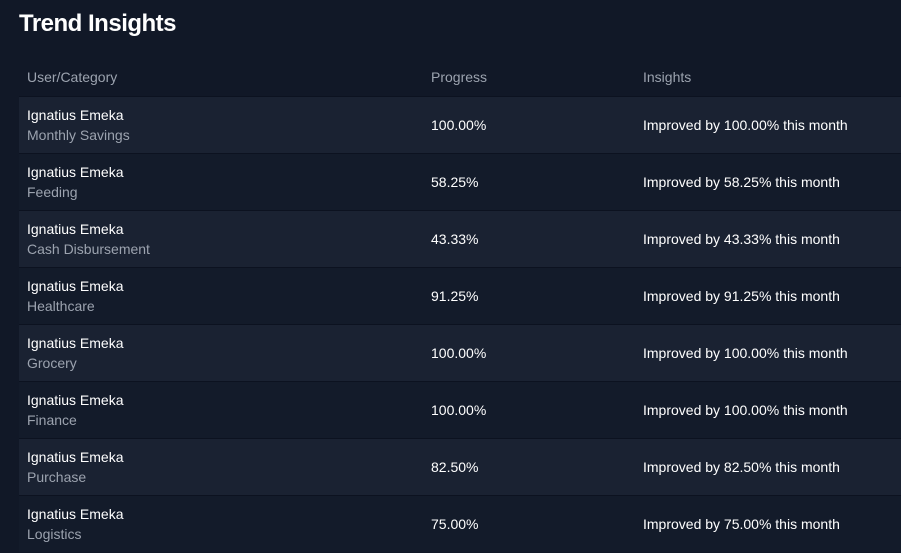 This screenshot has height=553, width=901. What do you see at coordinates (225, 467) in the screenshot?
I see `user-category-cell: Ignatius Emeka Purchase` at bounding box center [225, 467].